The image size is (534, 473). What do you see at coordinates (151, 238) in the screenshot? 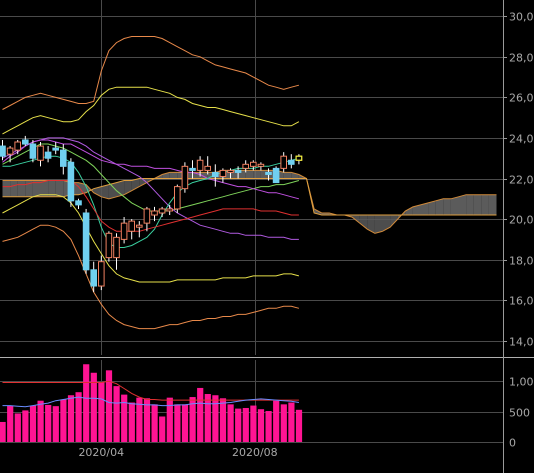
I see `bollinger-lower-1sigma` at bounding box center [151, 238].